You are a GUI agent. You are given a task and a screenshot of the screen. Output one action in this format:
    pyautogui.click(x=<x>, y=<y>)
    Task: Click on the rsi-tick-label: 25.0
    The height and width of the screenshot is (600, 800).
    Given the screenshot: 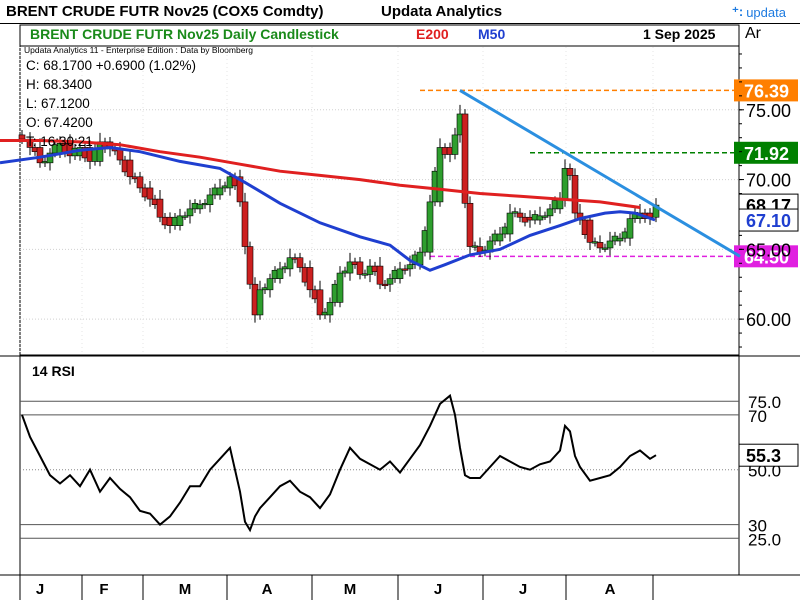 What is the action you would take?
    pyautogui.click(x=764, y=539)
    